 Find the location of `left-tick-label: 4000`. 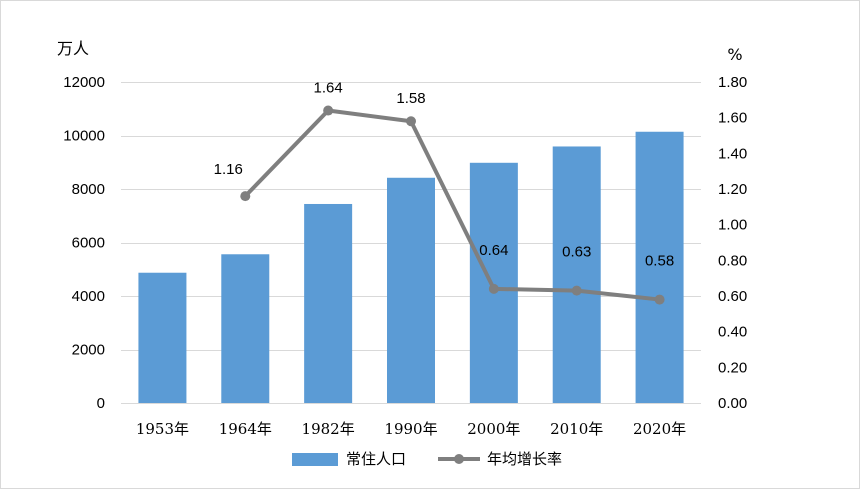

left-tick-label: 4000 is located at coordinates (88, 296).